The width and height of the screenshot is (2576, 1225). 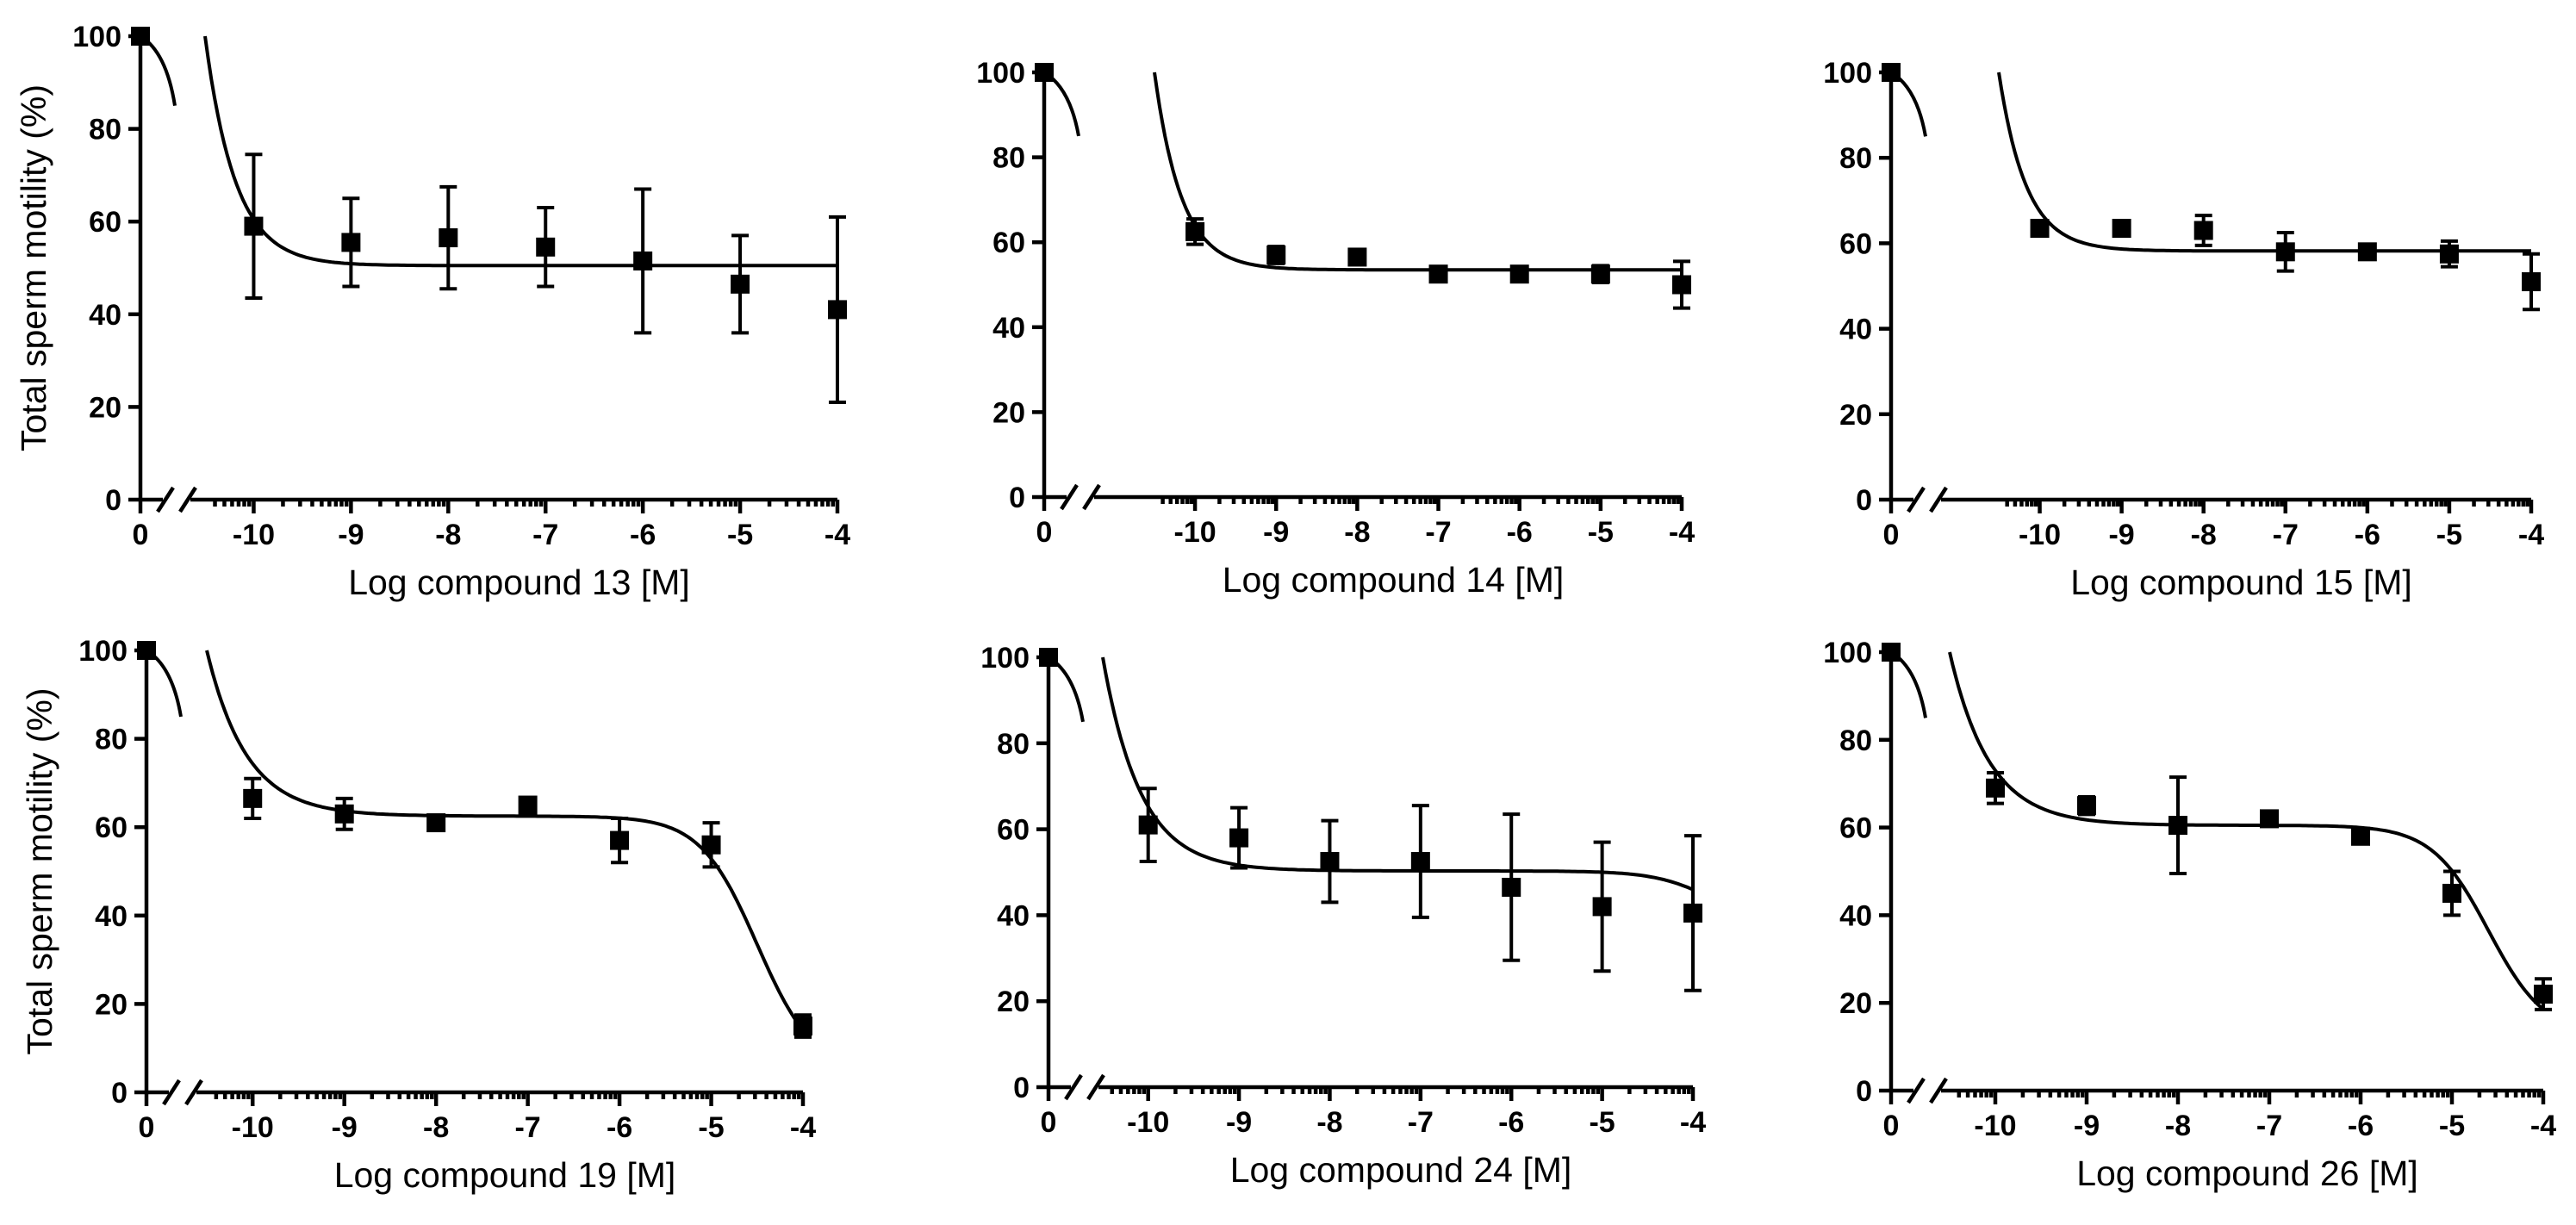 I want to click on x-axis-title: Log compound 14 [M], so click(x=1394, y=580).